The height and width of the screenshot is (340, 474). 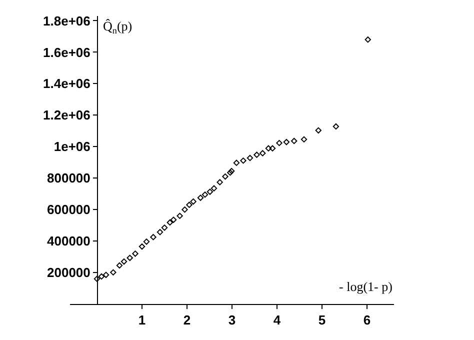 What do you see at coordinates (68, 210) in the screenshot?
I see `y-tick-label: 600000` at bounding box center [68, 210].